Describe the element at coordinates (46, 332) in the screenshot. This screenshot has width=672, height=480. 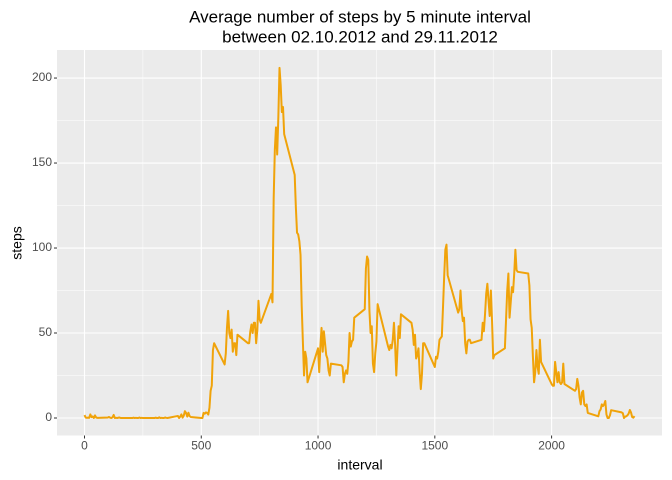
I see `y-tick-label: 50` at that location.